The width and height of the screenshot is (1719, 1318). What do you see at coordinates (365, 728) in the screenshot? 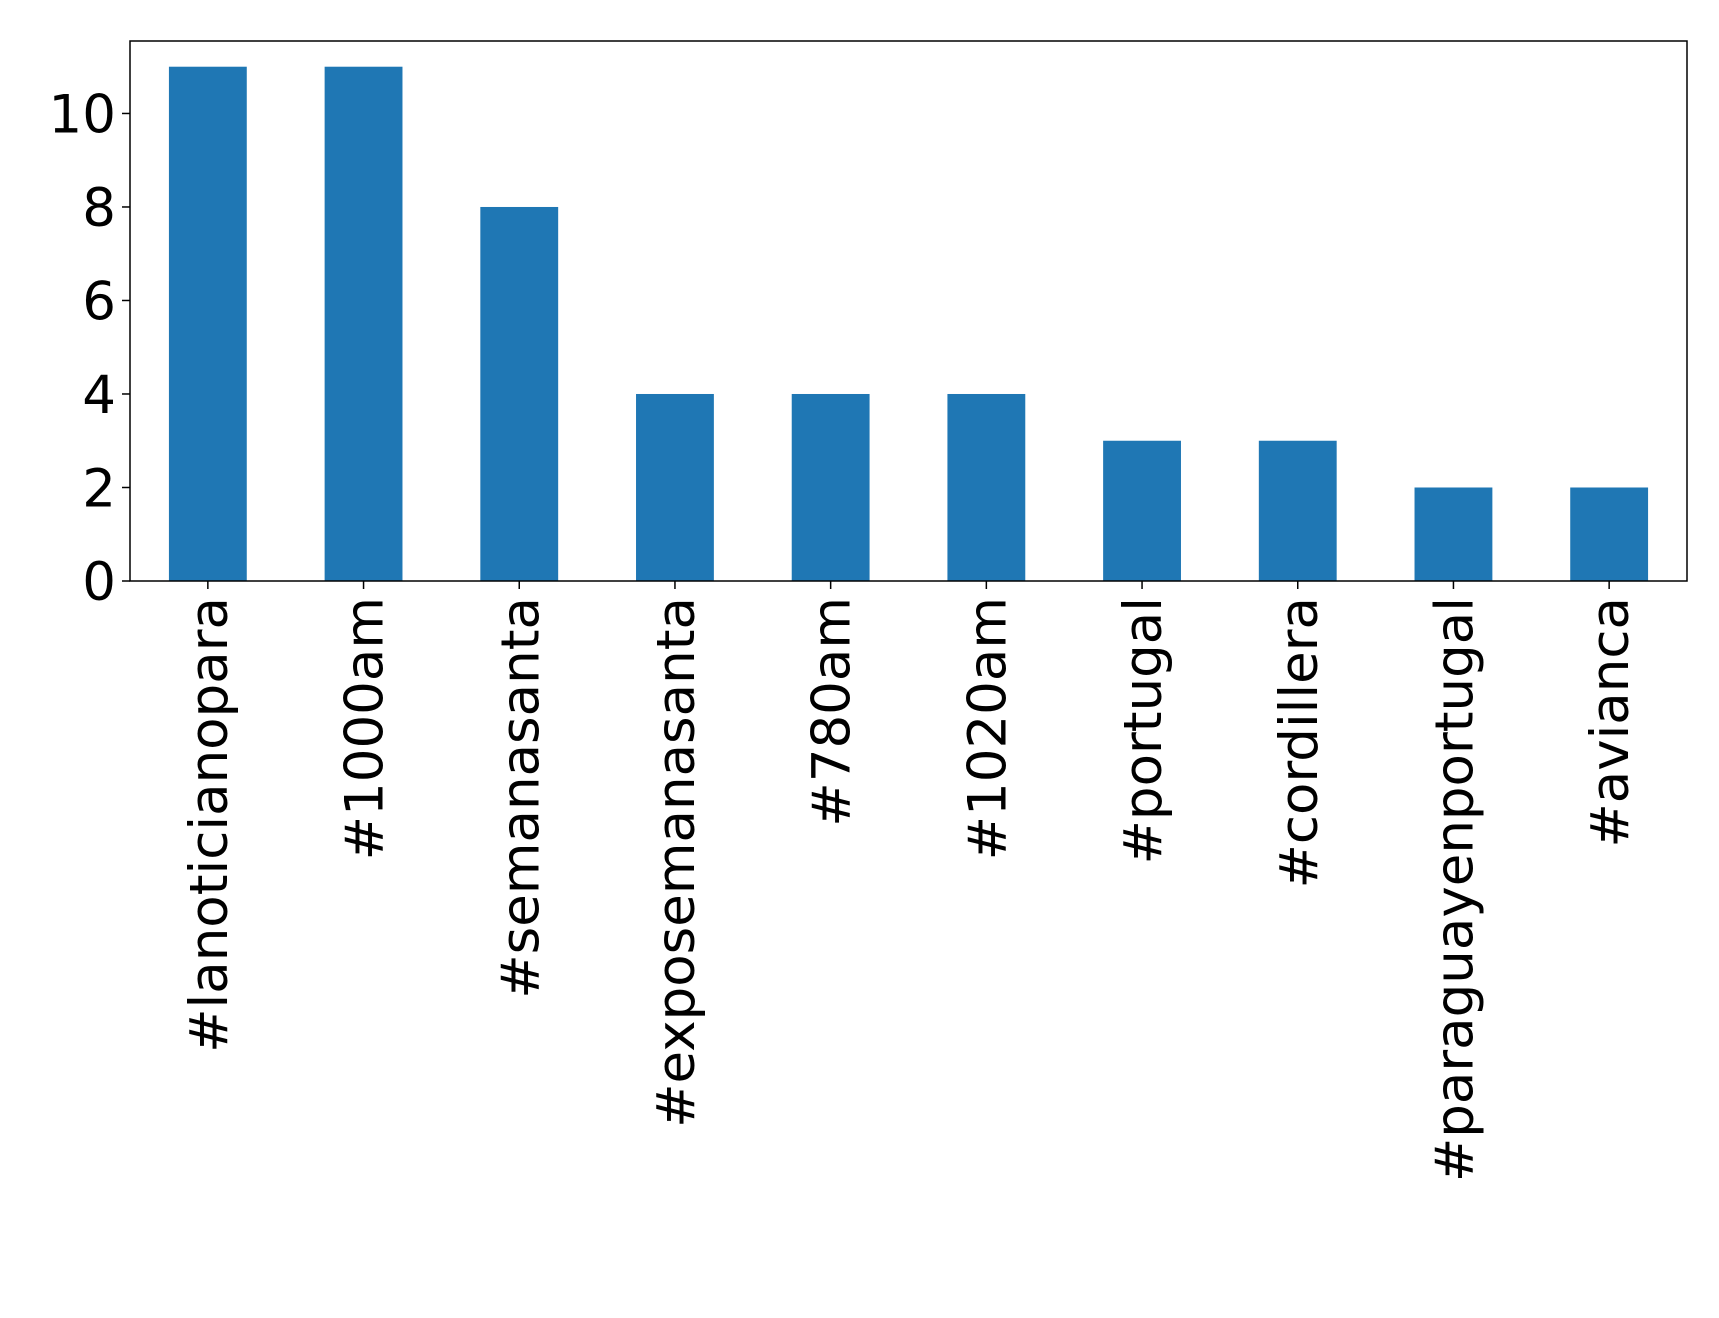
I see `x-tick-label: #1000am` at bounding box center [365, 728].